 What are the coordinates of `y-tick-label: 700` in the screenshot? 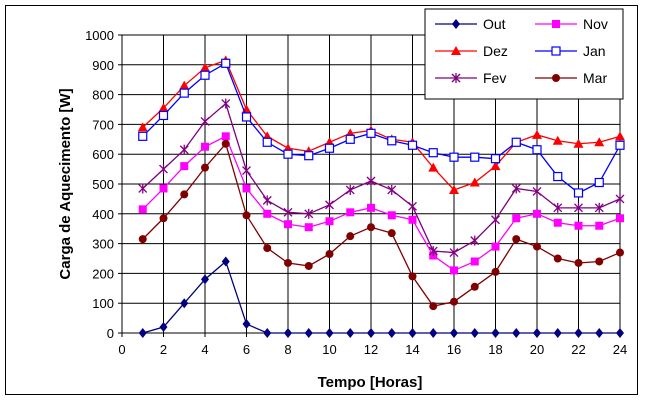 It's located at (103, 124).